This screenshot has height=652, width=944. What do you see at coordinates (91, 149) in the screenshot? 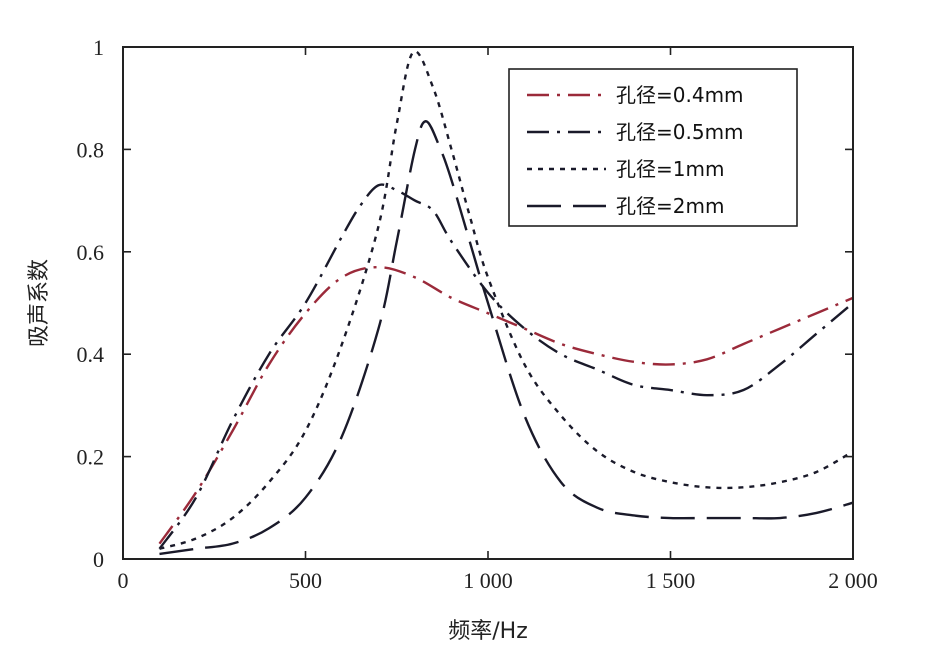
I see `y-tick-label: 0.8` at bounding box center [91, 149].